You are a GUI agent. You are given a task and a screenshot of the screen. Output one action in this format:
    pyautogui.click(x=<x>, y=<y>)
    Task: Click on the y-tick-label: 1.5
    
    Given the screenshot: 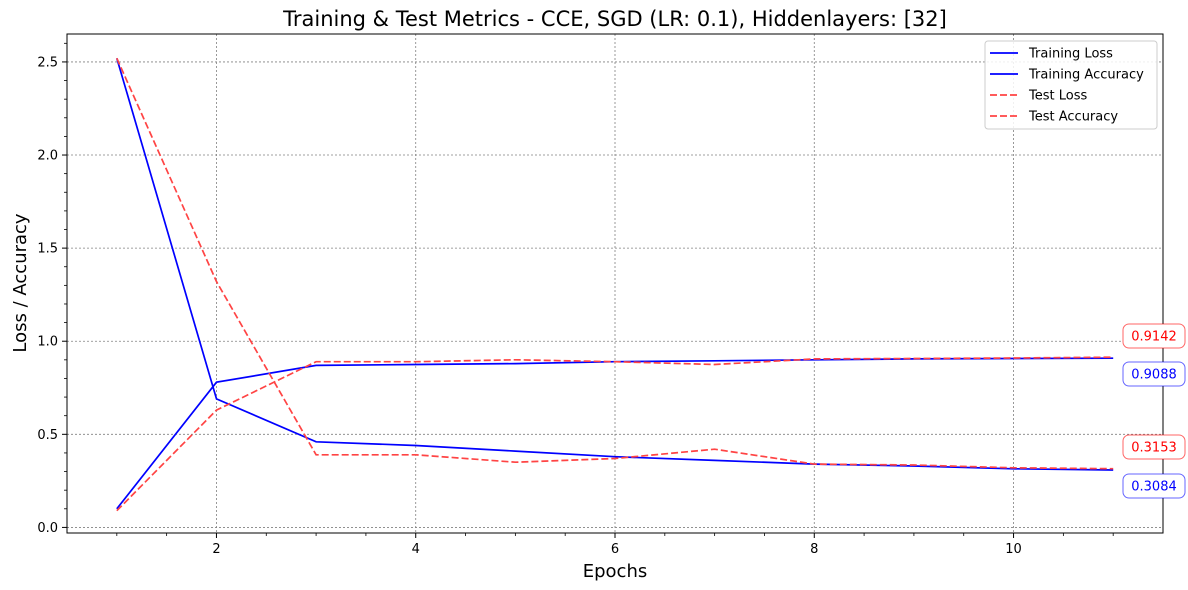 What is the action you would take?
    pyautogui.click(x=47, y=249)
    